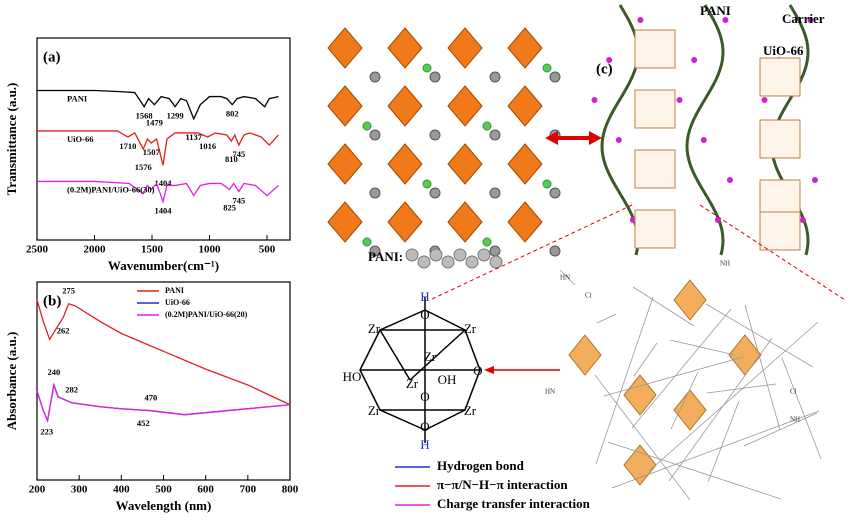 The width and height of the screenshot is (850, 532). What do you see at coordinates (127, 146) in the screenshot?
I see `peak-label: 1710` at bounding box center [127, 146].